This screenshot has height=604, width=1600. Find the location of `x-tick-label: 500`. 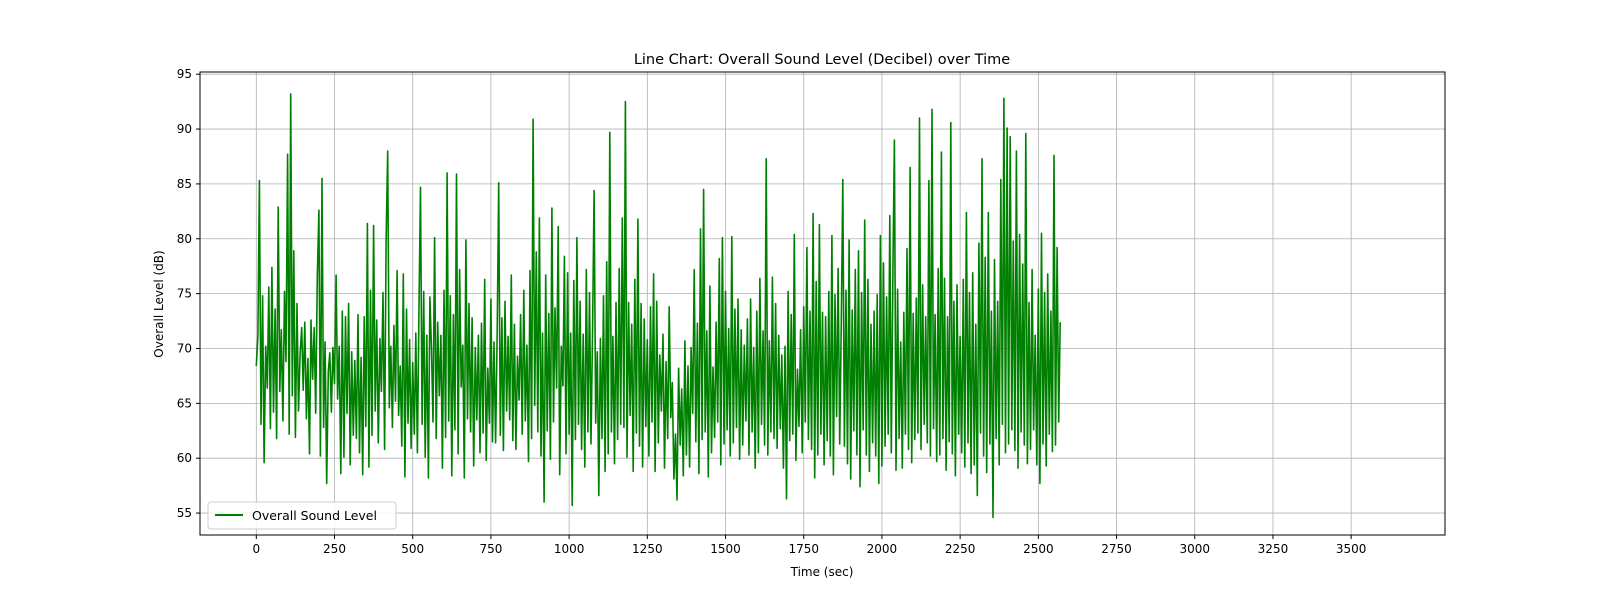

x-tick-label: 500 is located at coordinates (412, 549).